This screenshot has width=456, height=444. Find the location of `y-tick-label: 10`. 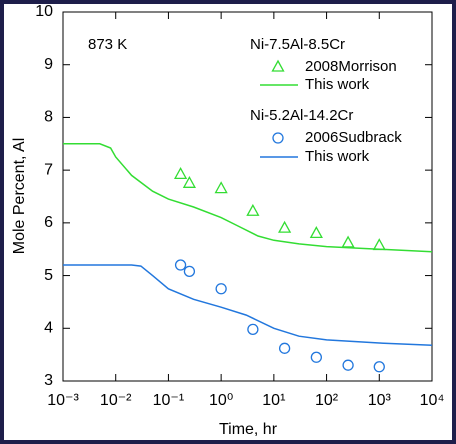

y-tick-label: 10 is located at coordinates (44, 11).